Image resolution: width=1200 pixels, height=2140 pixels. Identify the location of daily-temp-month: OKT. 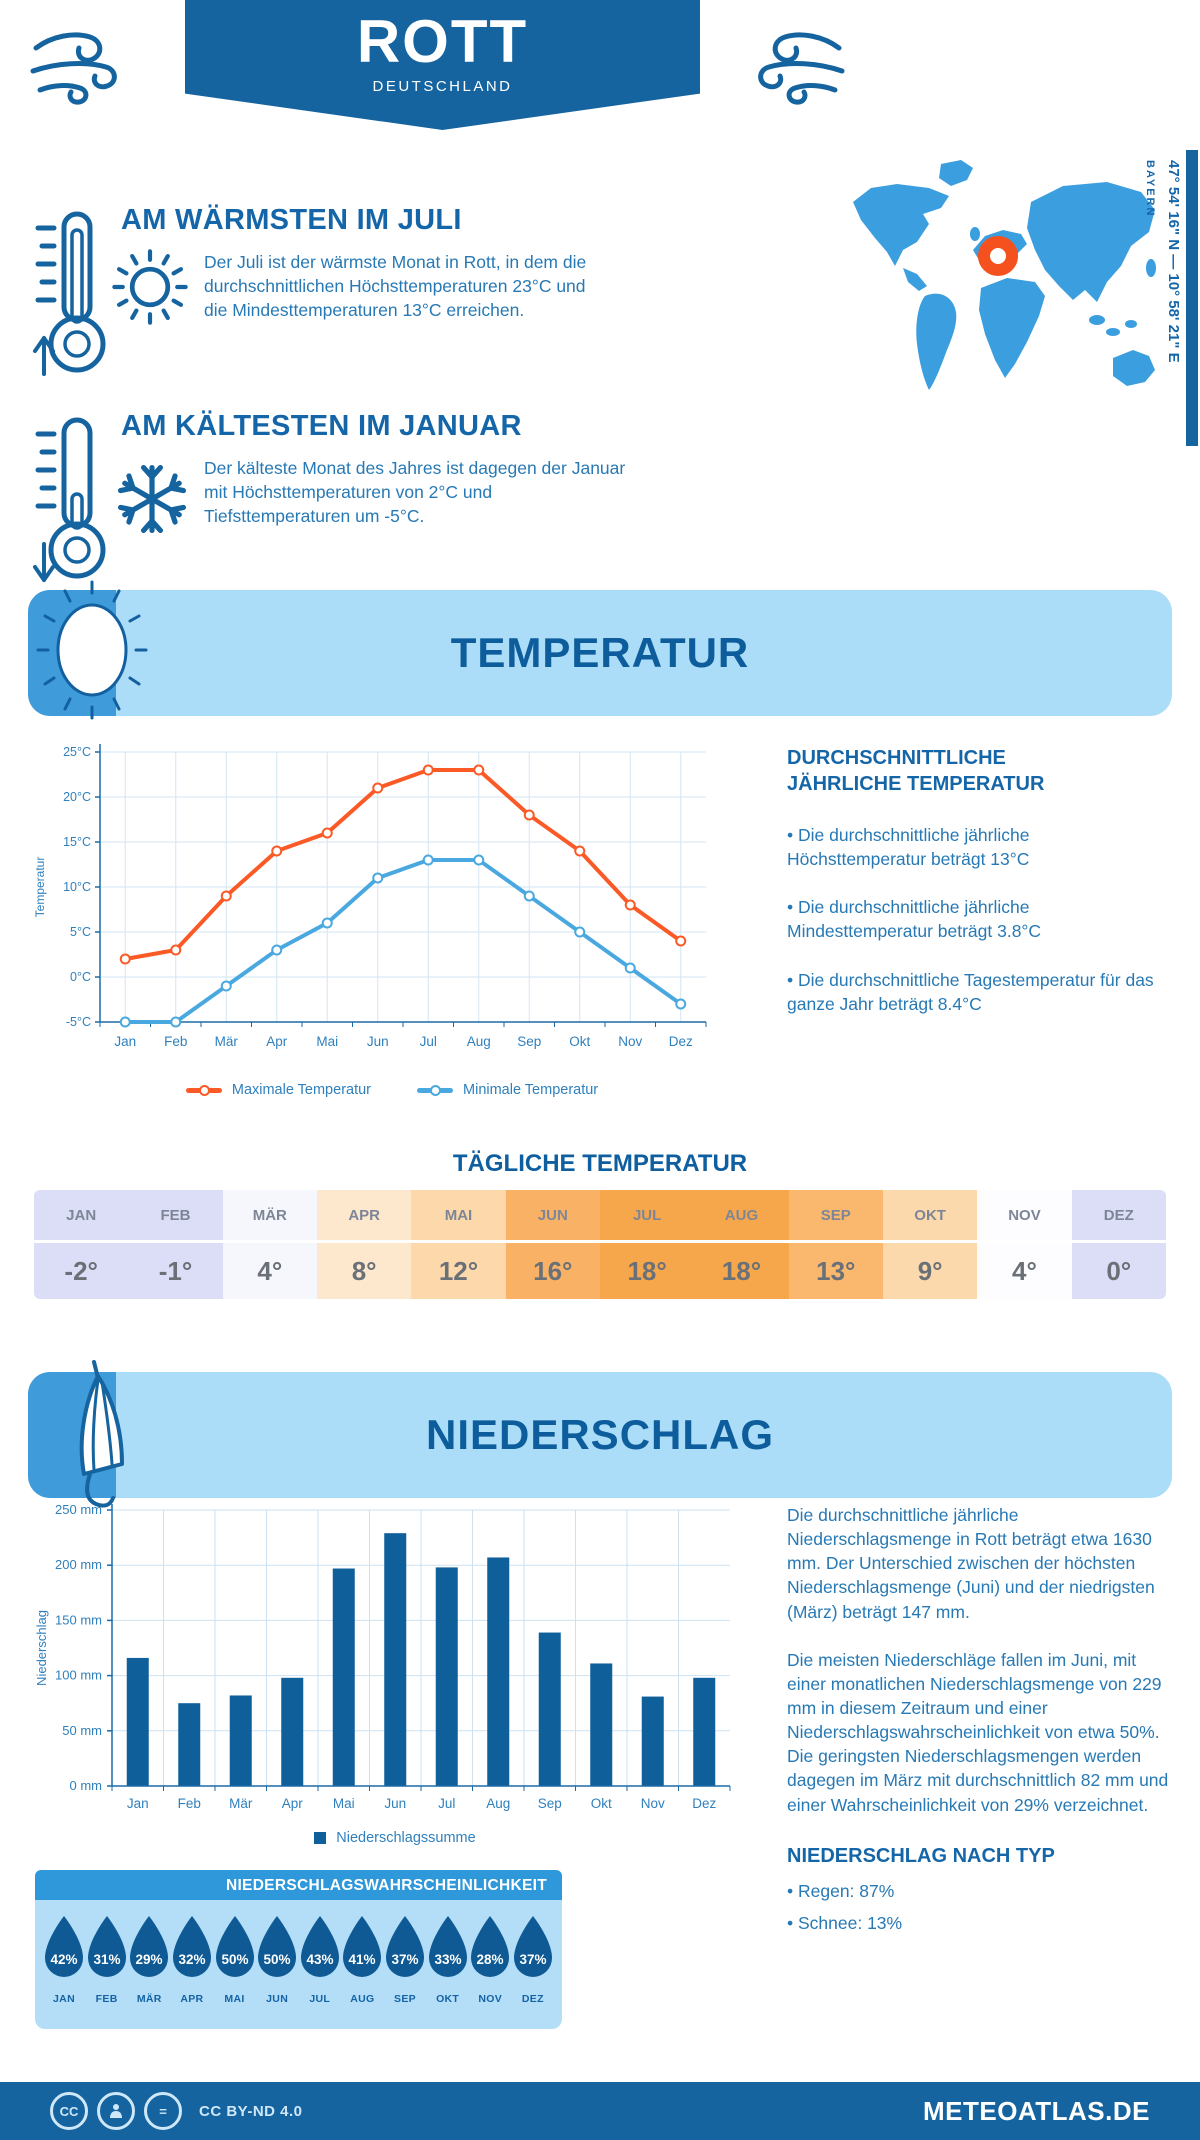
(930, 1216).